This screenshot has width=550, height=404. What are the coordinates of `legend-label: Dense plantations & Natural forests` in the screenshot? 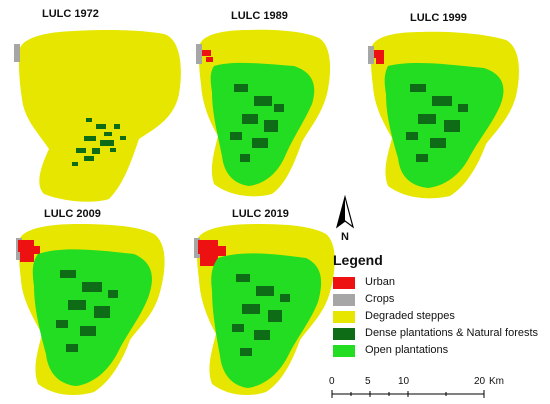 It's located at (452, 333).